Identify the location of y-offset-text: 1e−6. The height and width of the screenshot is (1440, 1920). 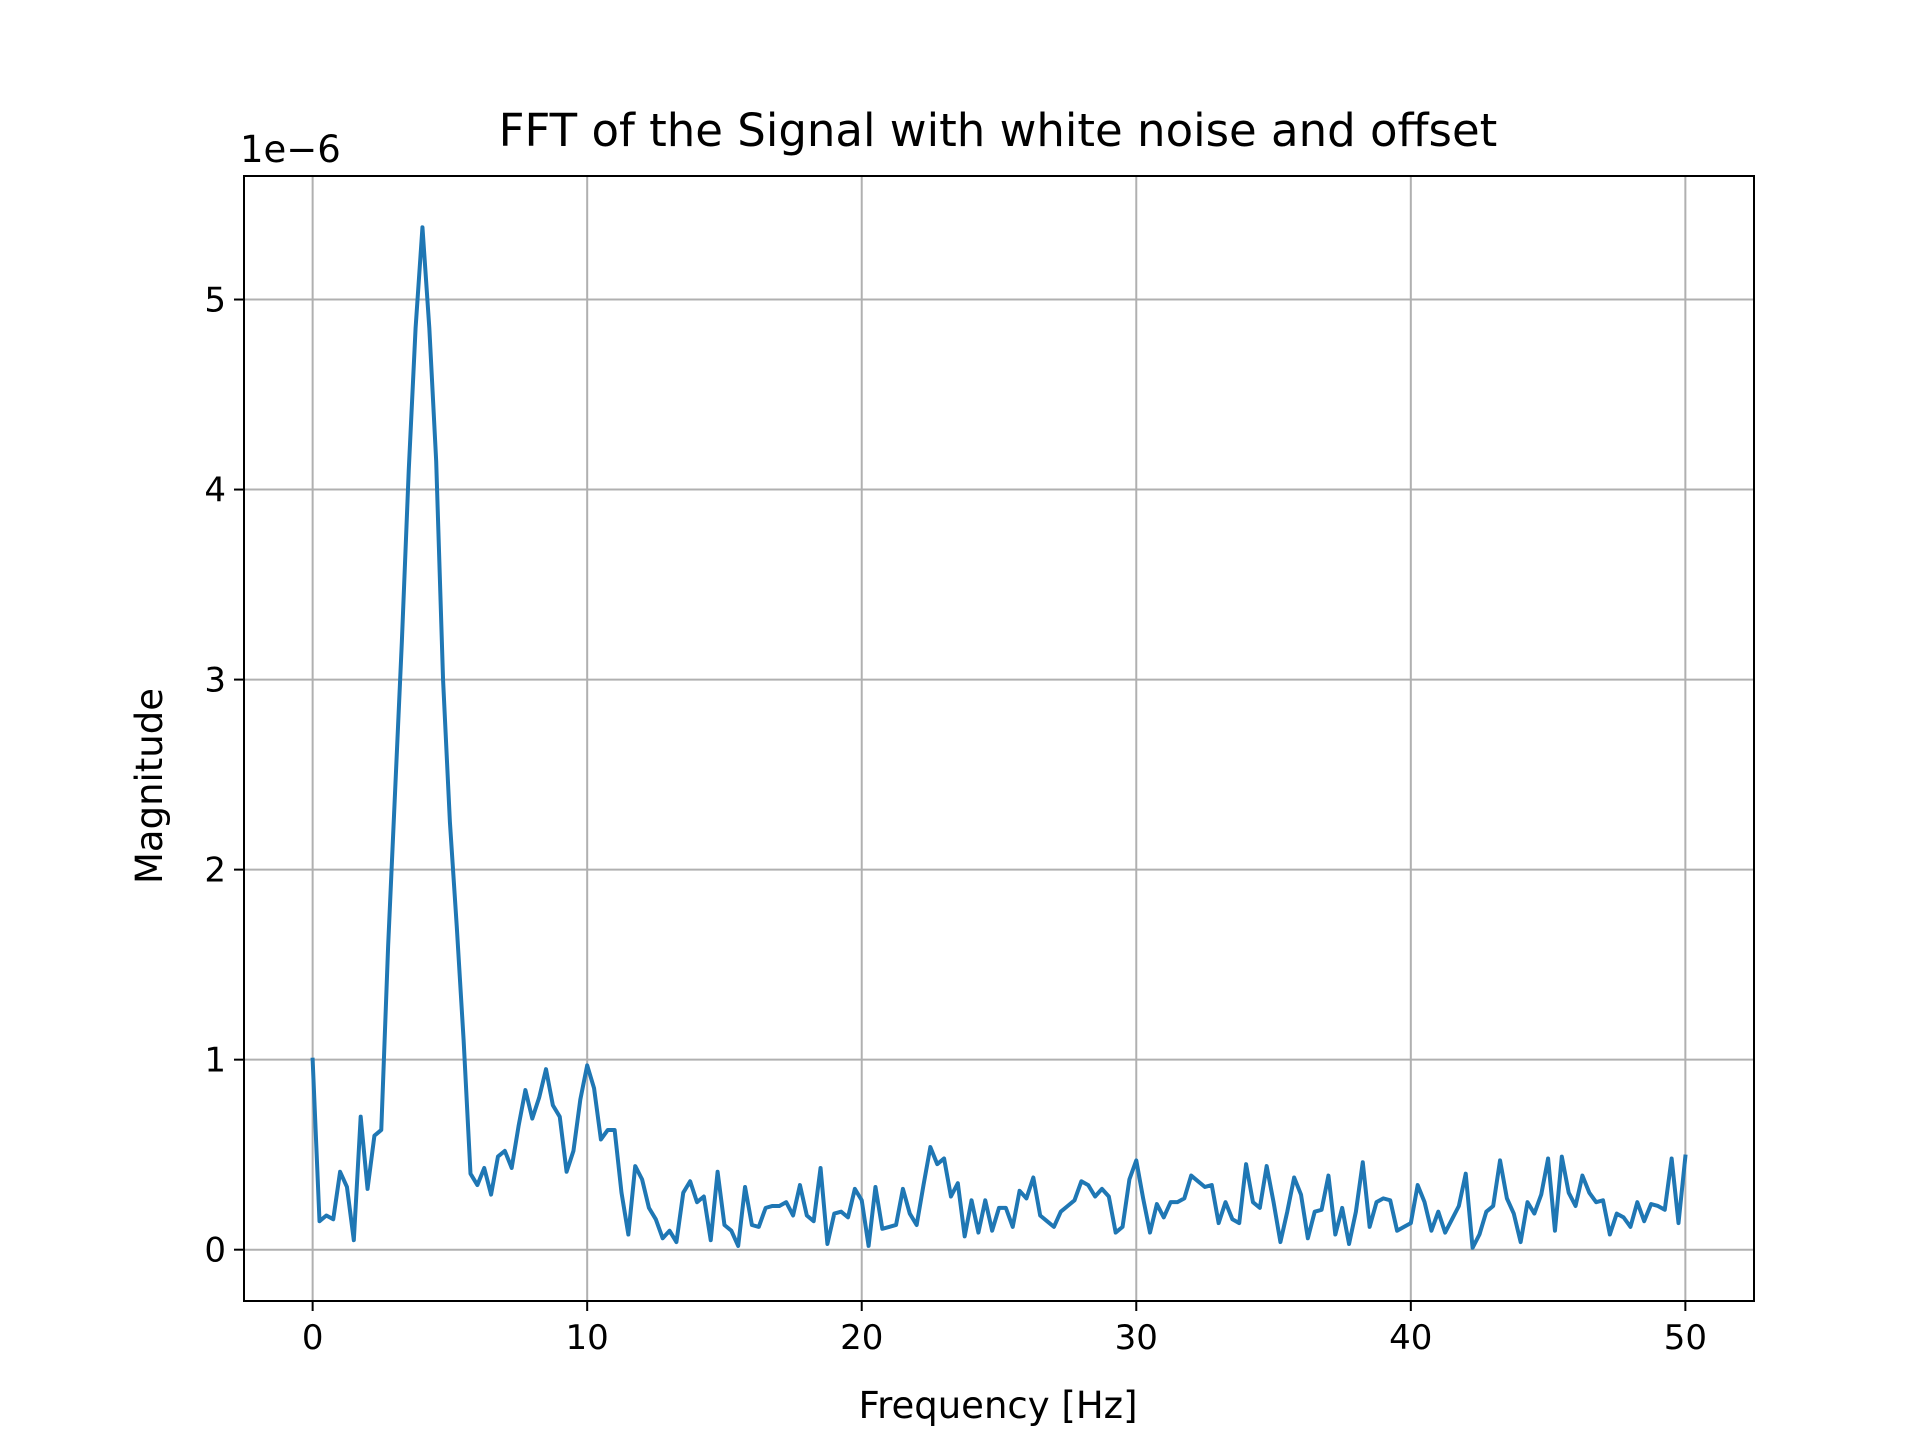
(290, 149).